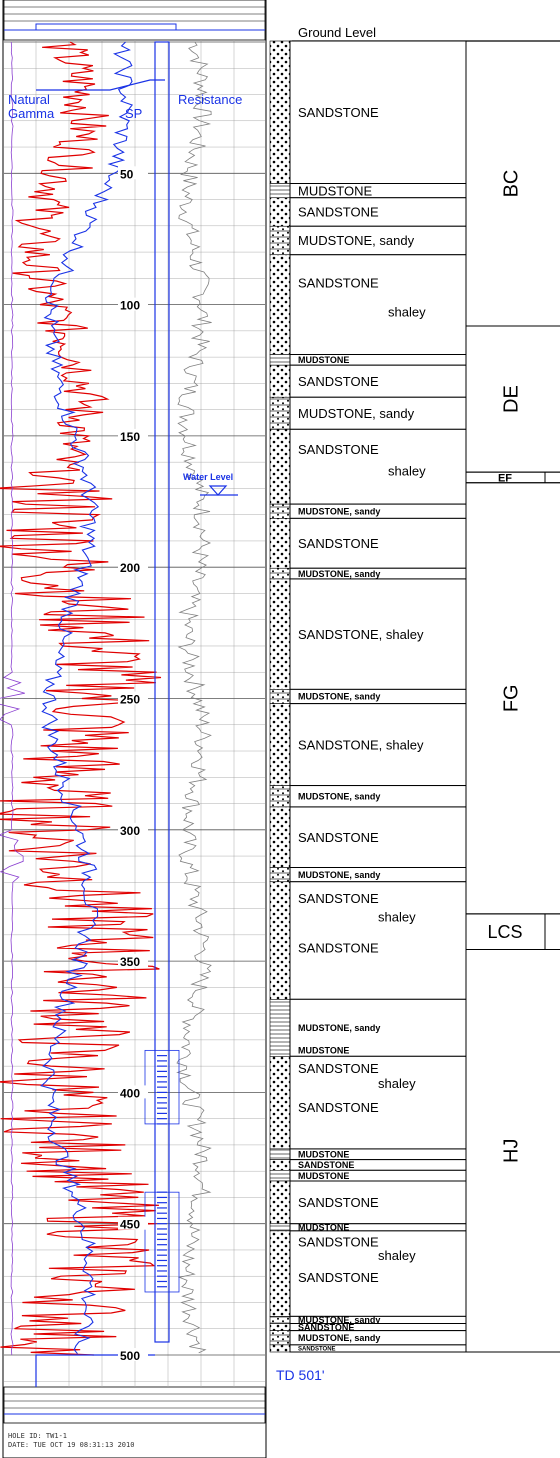 This screenshot has height=1458, width=560. I want to click on lithology-sublabel: MUDSTONE, so click(323, 1050).